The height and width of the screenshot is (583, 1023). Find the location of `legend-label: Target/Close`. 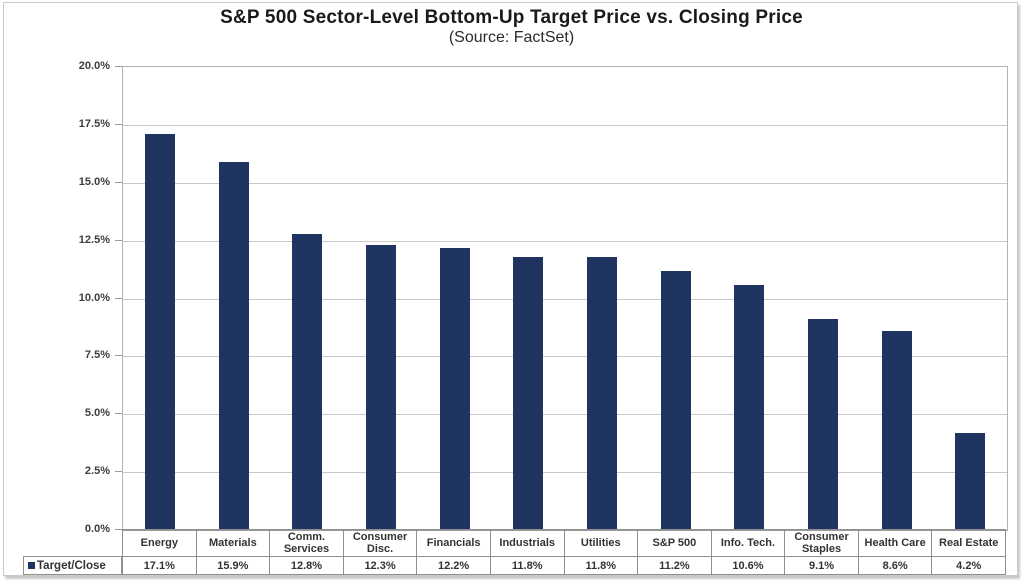

legend-label: Target/Close is located at coordinates (71, 565).